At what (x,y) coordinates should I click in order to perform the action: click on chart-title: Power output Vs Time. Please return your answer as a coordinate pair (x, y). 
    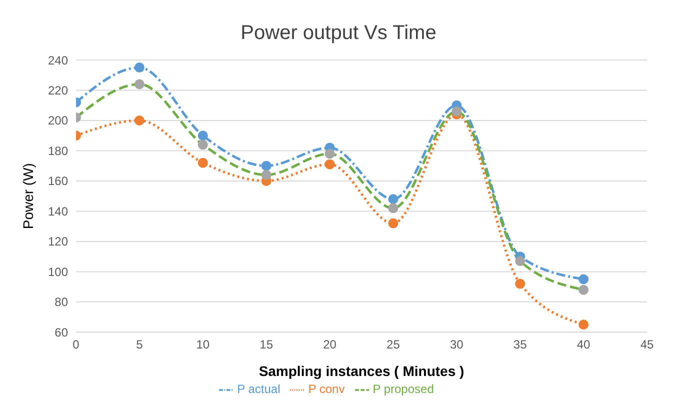
    Looking at the image, I should click on (339, 33).